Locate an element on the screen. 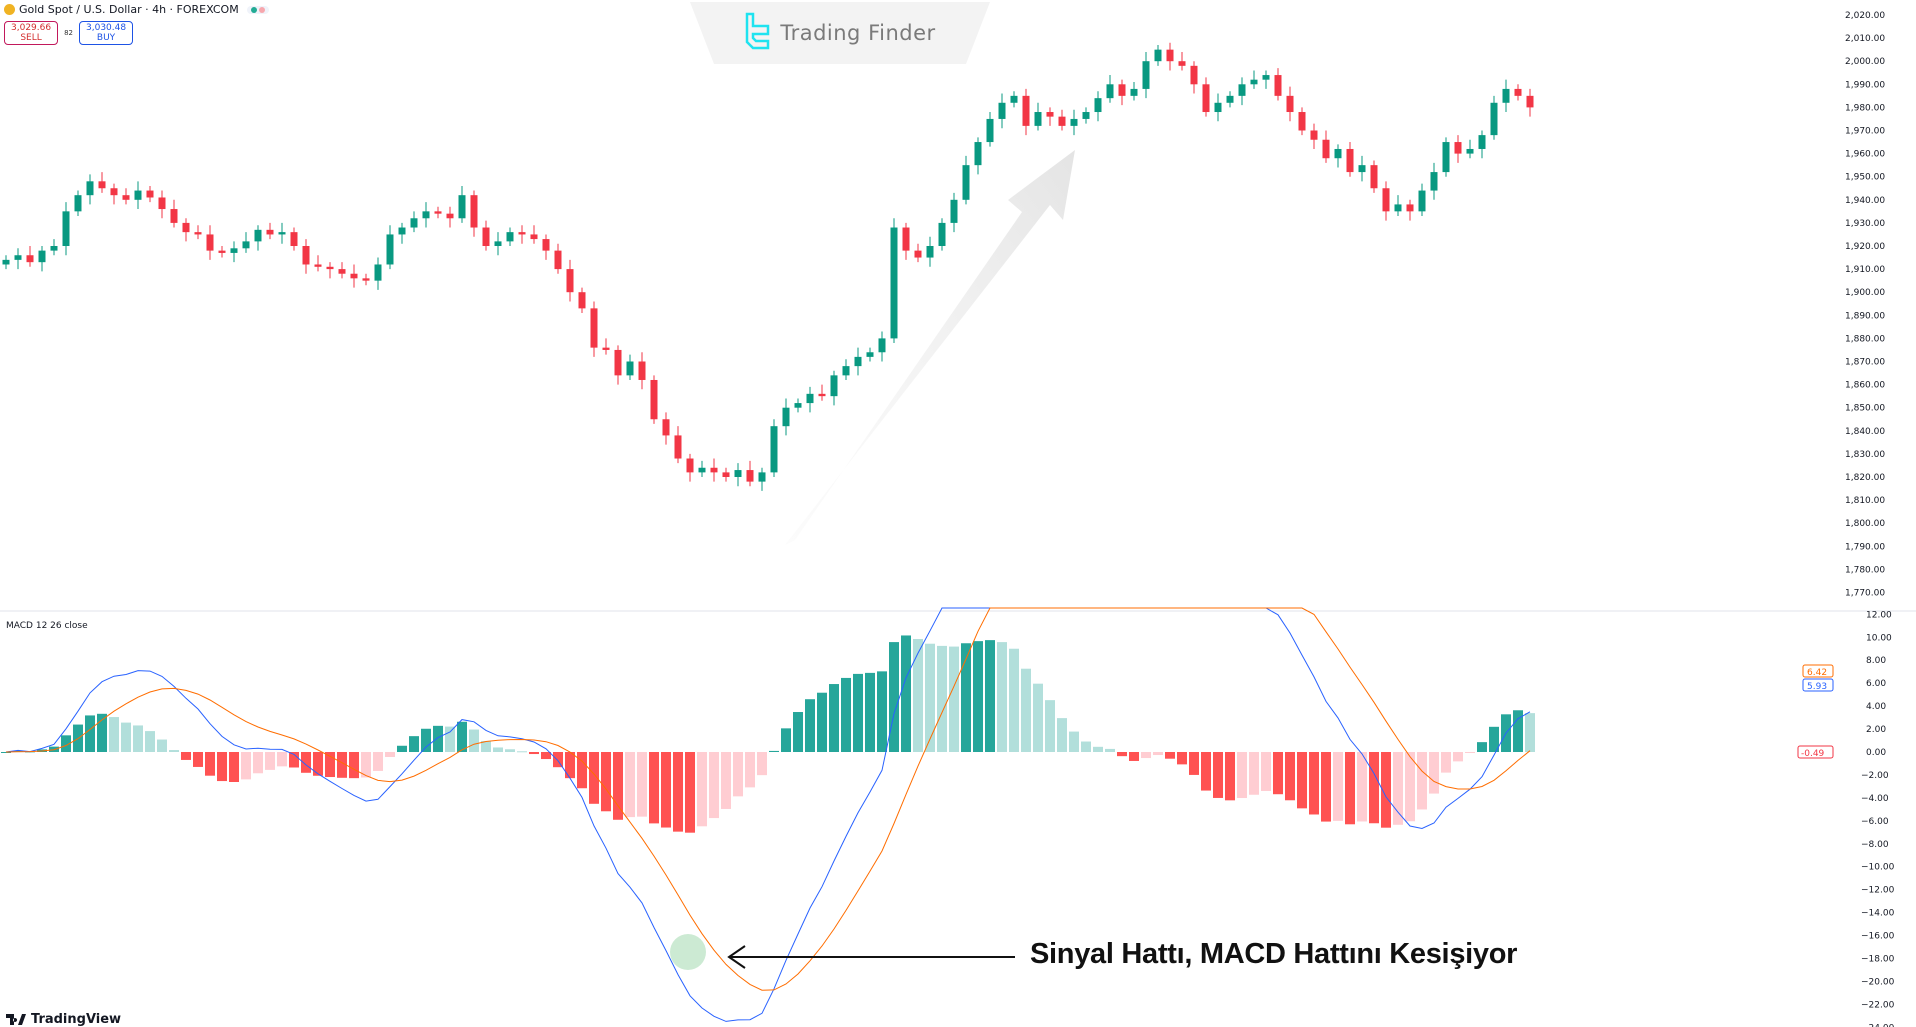 The width and height of the screenshot is (1916, 1027). macd-tick: 10.00 is located at coordinates (1879, 638).